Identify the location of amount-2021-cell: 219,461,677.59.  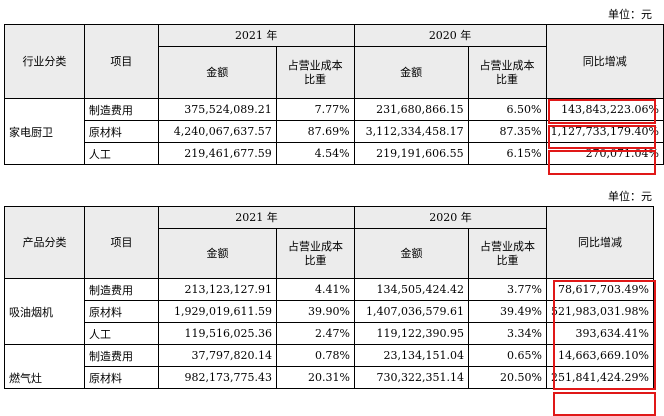
(217, 153).